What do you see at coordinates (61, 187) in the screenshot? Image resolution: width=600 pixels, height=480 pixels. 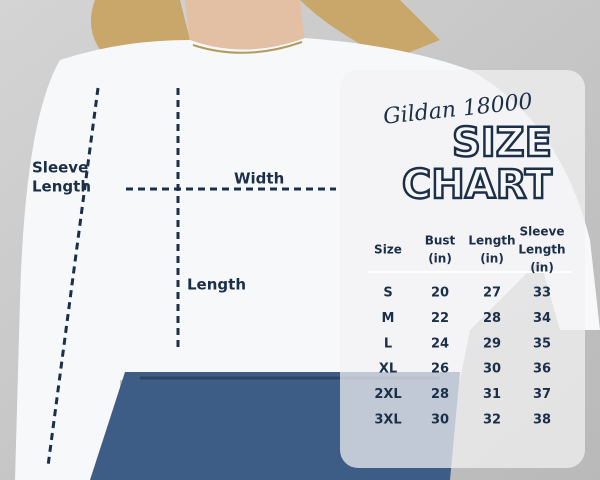 I see `sleeve-length-label: Length` at bounding box center [61, 187].